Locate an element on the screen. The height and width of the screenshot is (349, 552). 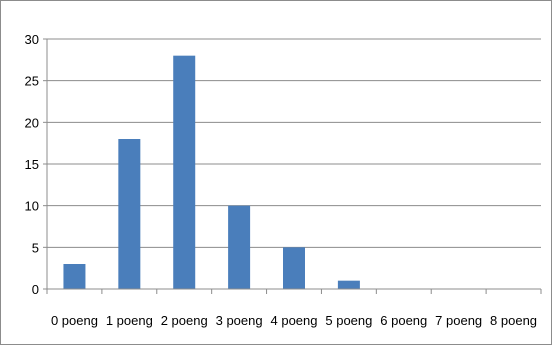
y-tick-label: 0 is located at coordinates (35, 289).